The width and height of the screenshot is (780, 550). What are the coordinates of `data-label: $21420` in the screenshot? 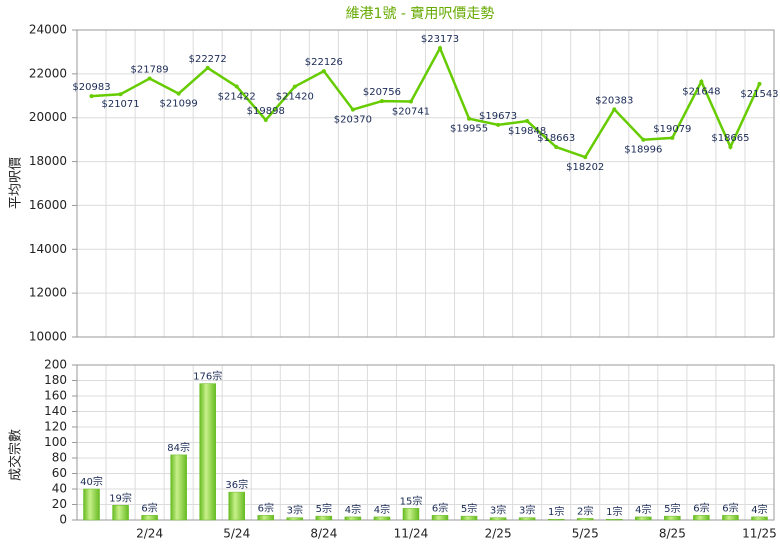 It's located at (295, 97).